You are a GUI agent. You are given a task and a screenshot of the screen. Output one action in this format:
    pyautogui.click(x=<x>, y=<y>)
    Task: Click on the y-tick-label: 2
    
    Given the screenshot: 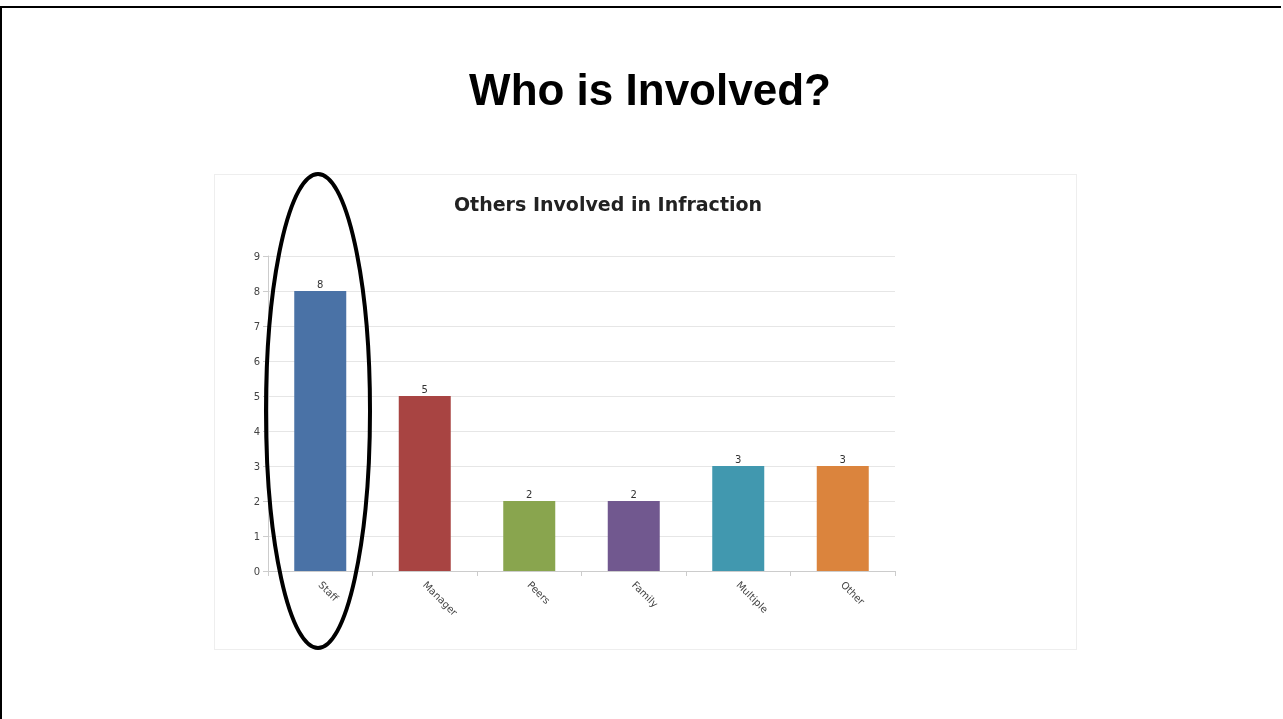 What is the action you would take?
    pyautogui.click(x=256, y=501)
    